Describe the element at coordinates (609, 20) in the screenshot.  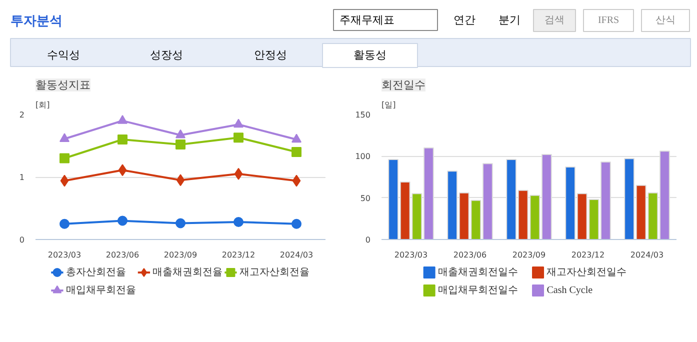
I see `text: IFRS` at that location.